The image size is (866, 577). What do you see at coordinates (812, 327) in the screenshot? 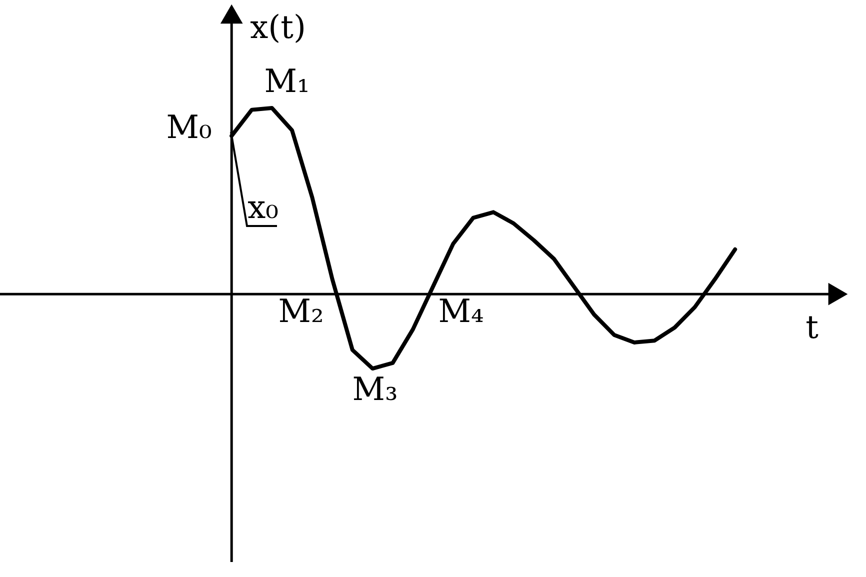
I see `x-axis-title: t` at bounding box center [812, 327].